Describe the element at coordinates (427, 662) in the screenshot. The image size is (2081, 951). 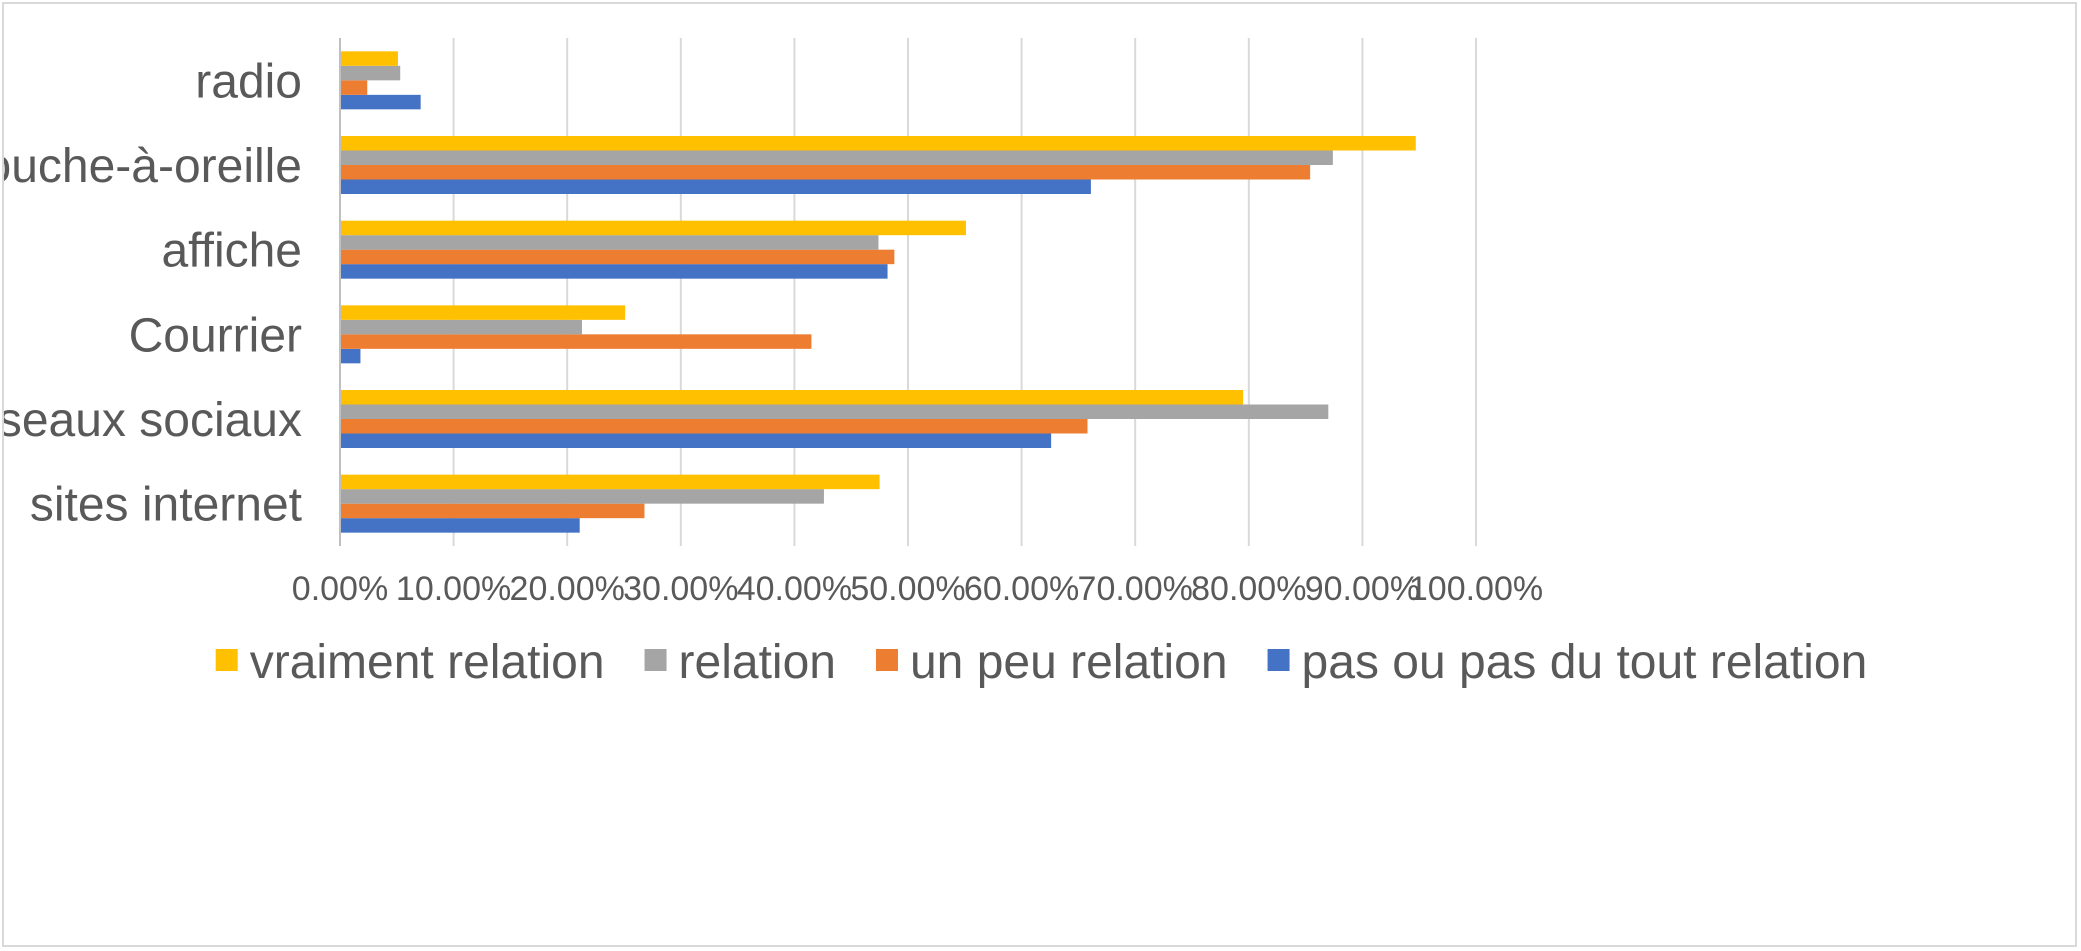
I see `legend-label: vraiment relation` at that location.